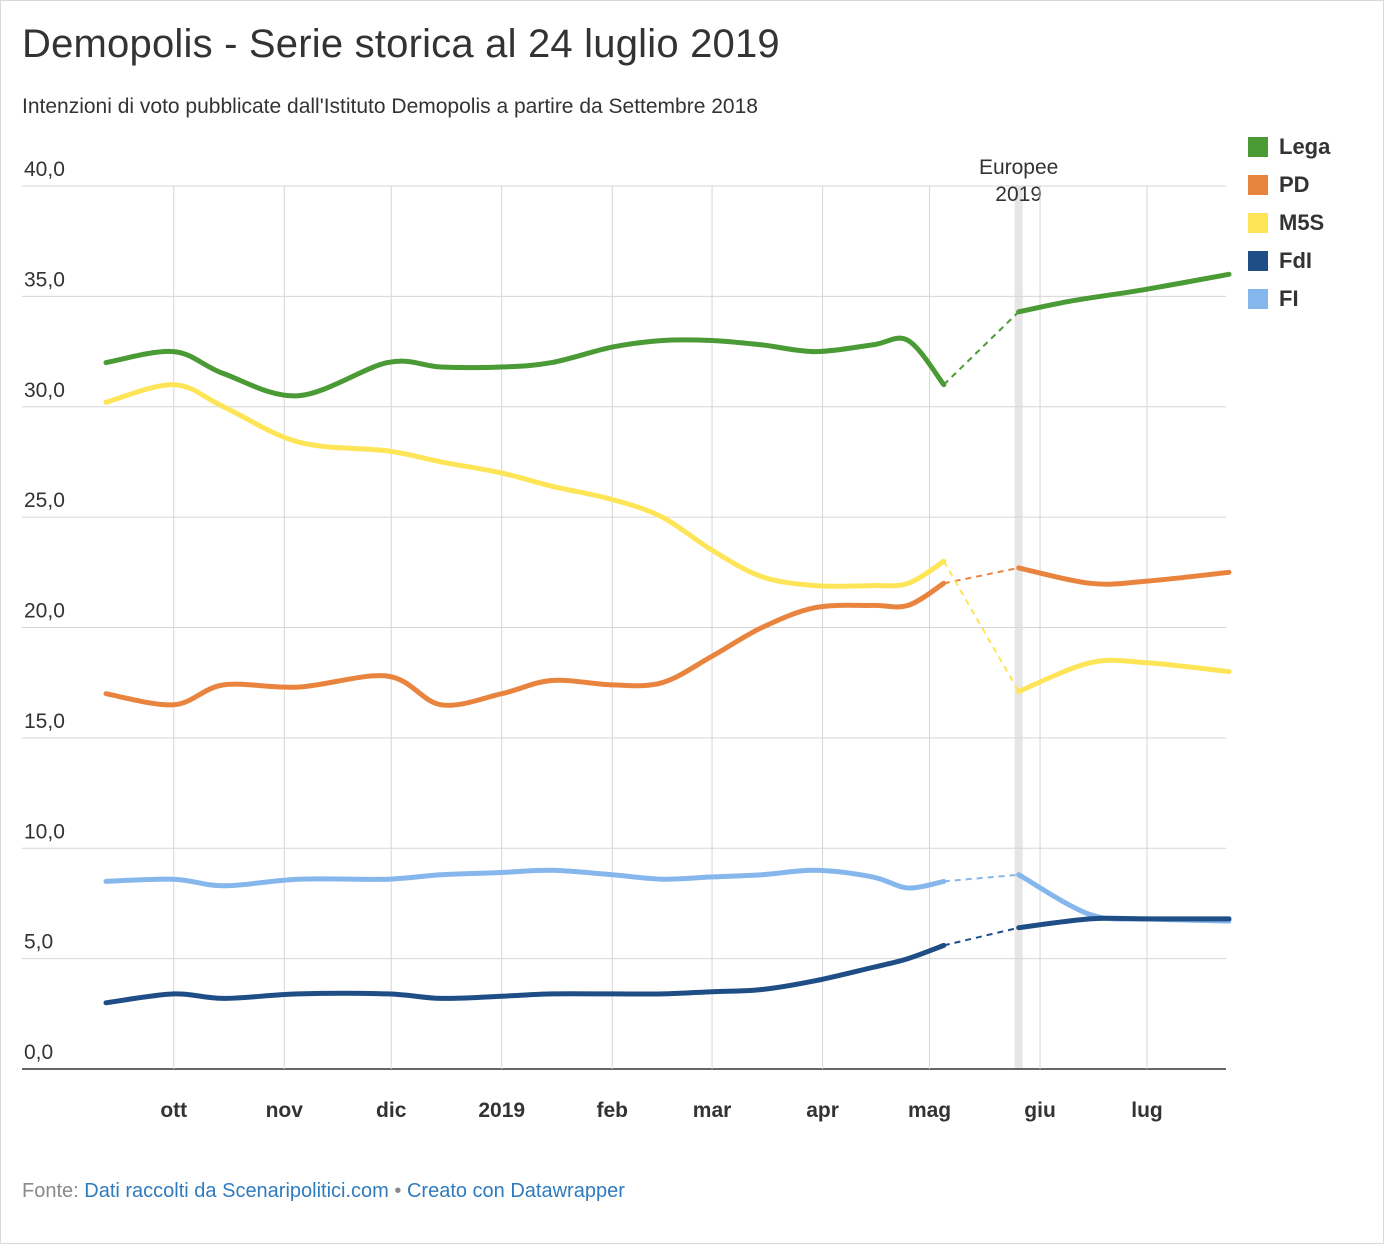 This screenshot has width=1384, height=1244. I want to click on x-tick-label: 2019, so click(501, 1110).